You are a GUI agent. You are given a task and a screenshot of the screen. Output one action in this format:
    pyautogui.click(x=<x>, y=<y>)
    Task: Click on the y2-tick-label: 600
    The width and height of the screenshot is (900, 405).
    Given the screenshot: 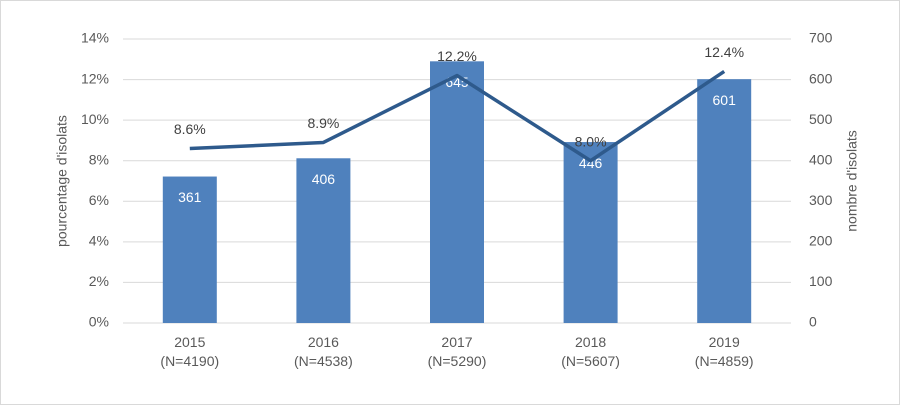 What is the action you would take?
    pyautogui.click(x=821, y=78)
    